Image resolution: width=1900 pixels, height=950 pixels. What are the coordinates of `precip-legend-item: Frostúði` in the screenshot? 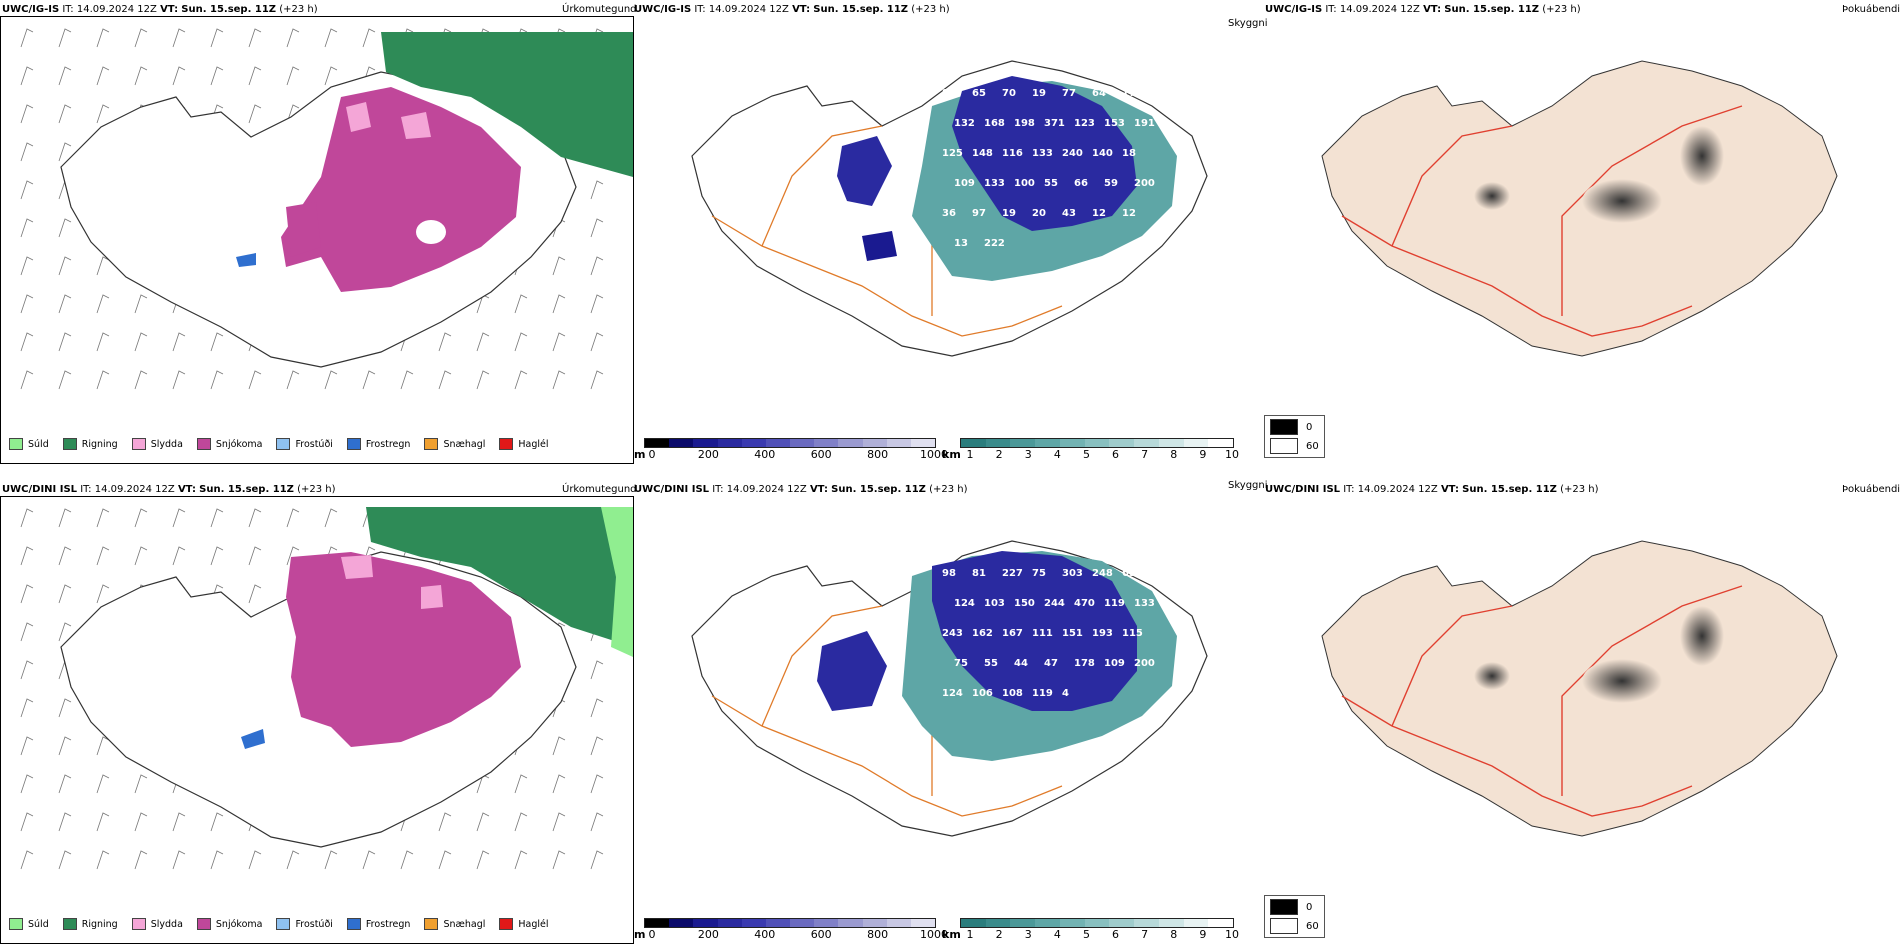 It's located at (304, 444).